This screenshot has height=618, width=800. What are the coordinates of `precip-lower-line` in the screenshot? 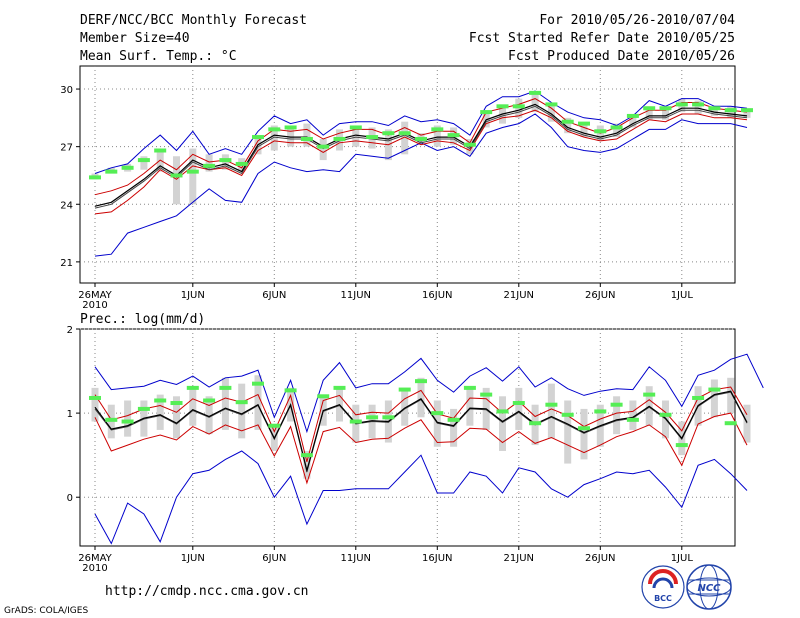 It's located at (421, 448).